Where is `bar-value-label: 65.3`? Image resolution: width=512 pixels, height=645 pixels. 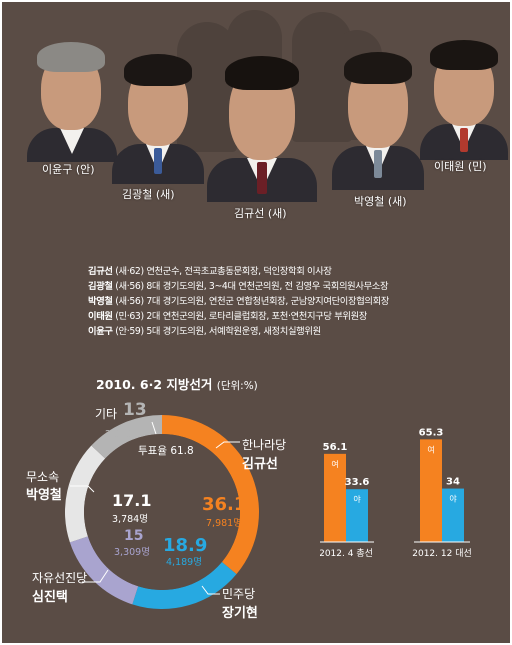
bar-value-label: 65.3 is located at coordinates (431, 432).